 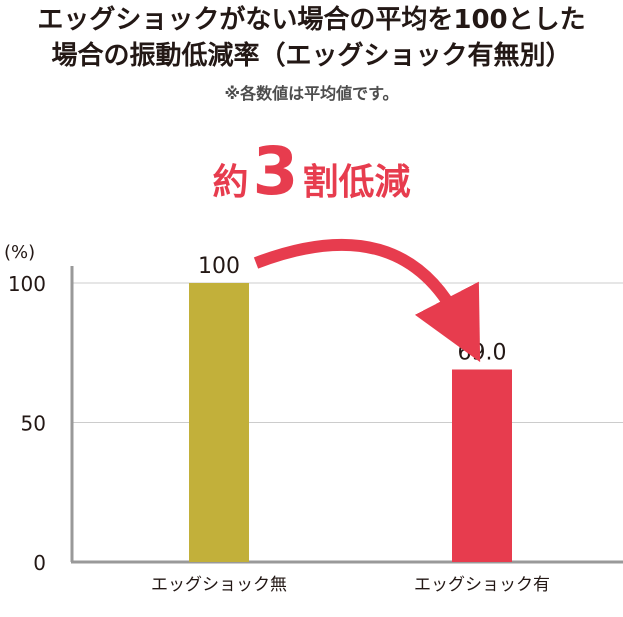 I want to click on reduction-arrow, so click(x=367, y=300).